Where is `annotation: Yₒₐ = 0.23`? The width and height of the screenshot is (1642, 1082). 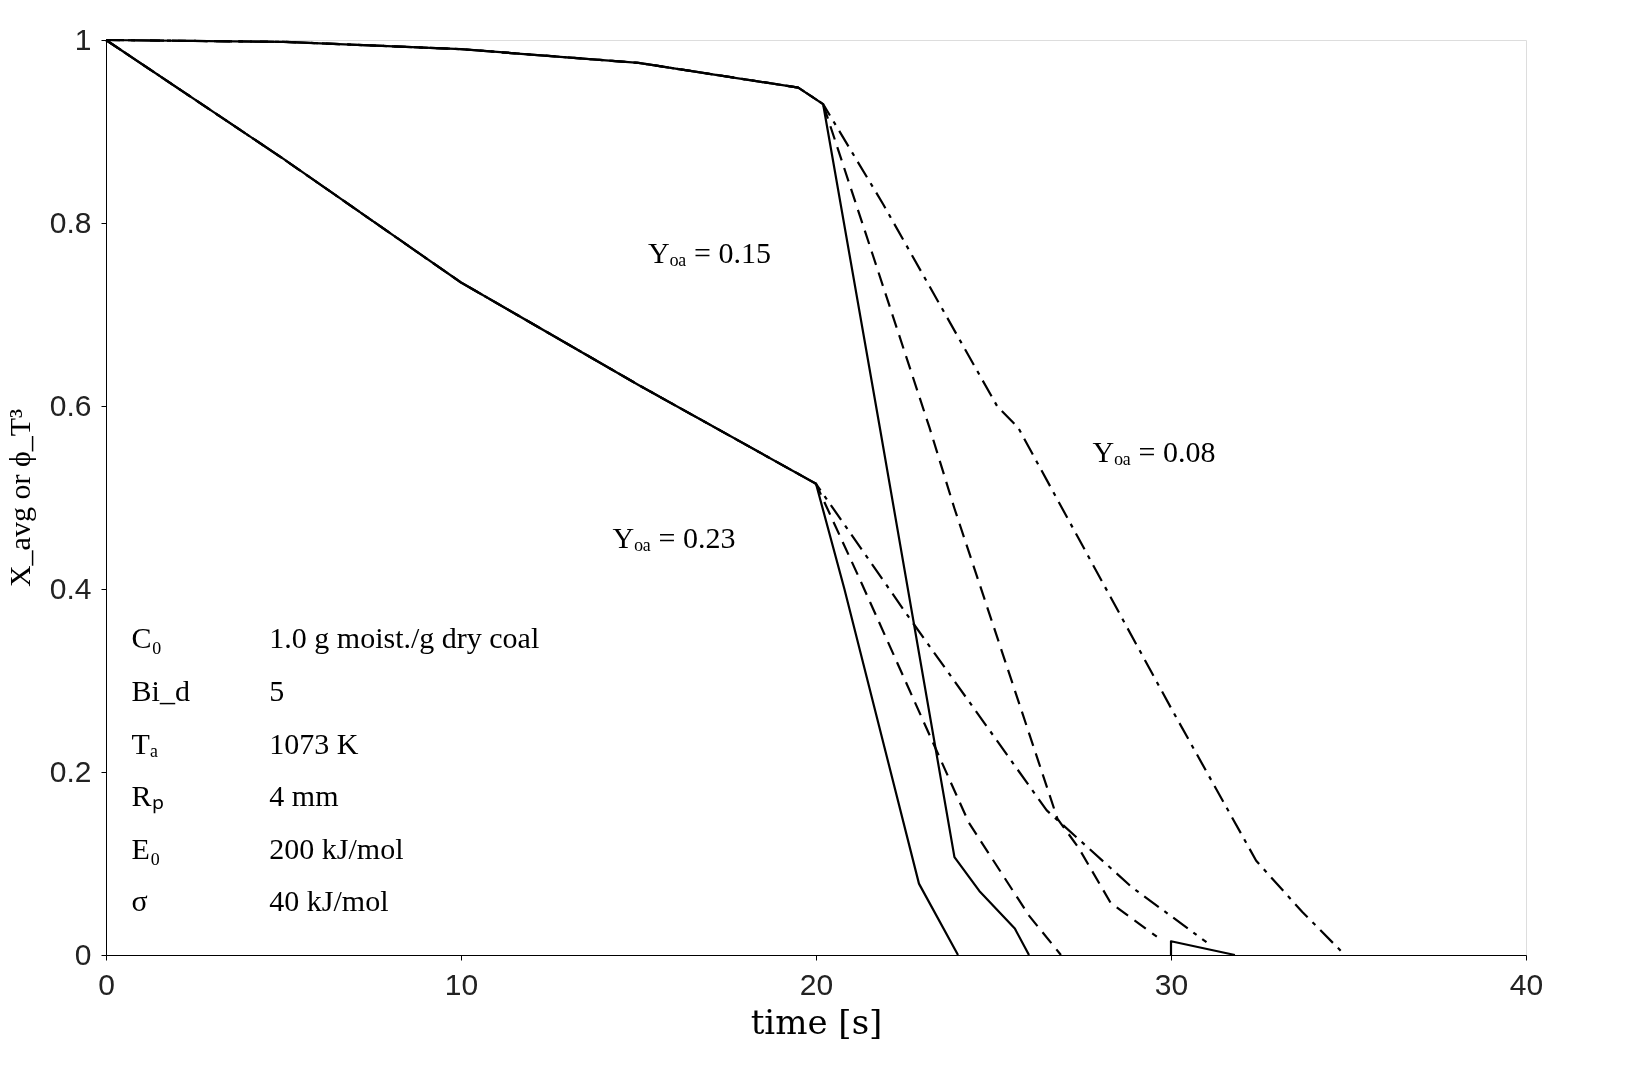 annotation: Yₒₐ = 0.23 is located at coordinates (674, 537).